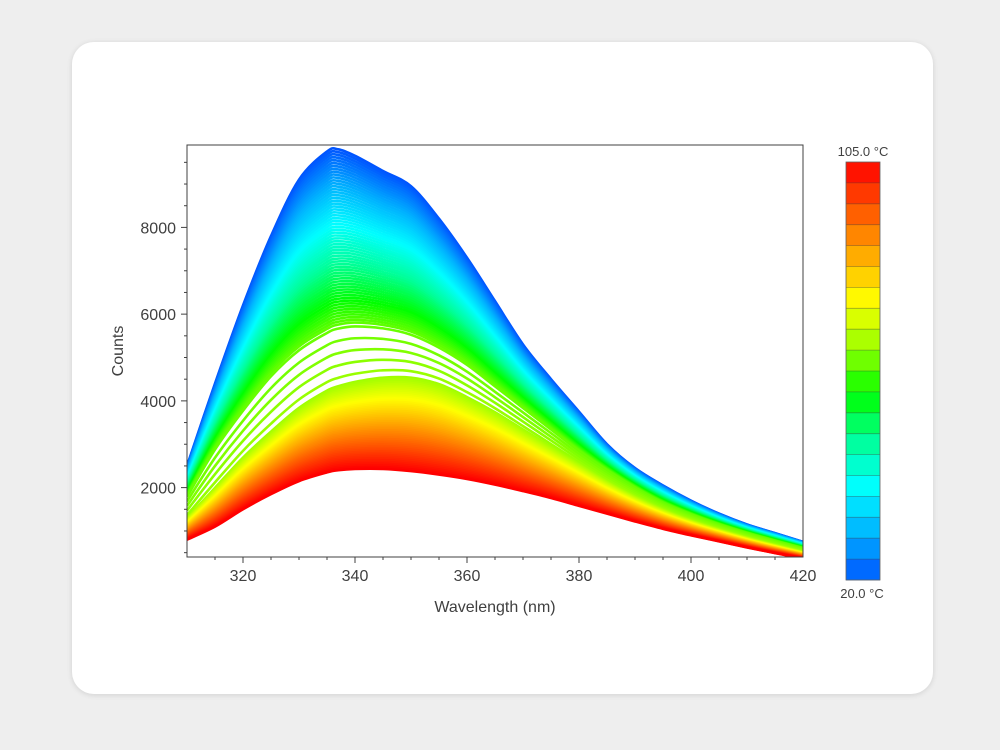  Describe the element at coordinates (467, 576) in the screenshot. I see `x-tick-label: 360` at that location.